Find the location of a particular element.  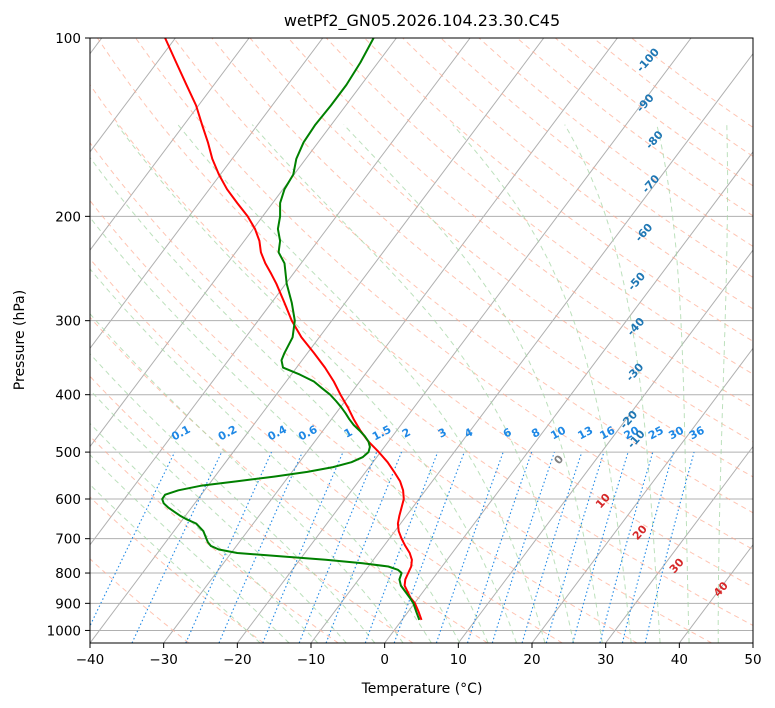

x-axis-ticks: −40 −30 −20 −10 0 10 20 30 40 50 is located at coordinates (419, 655).